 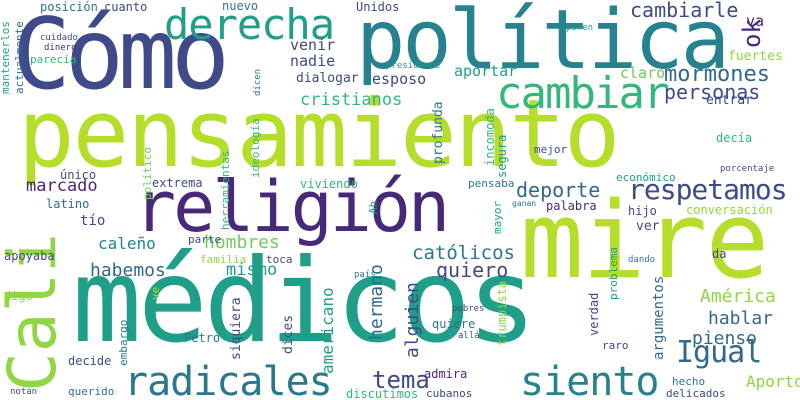 I want to click on word-pensaba: pensaba, so click(x=491, y=183).